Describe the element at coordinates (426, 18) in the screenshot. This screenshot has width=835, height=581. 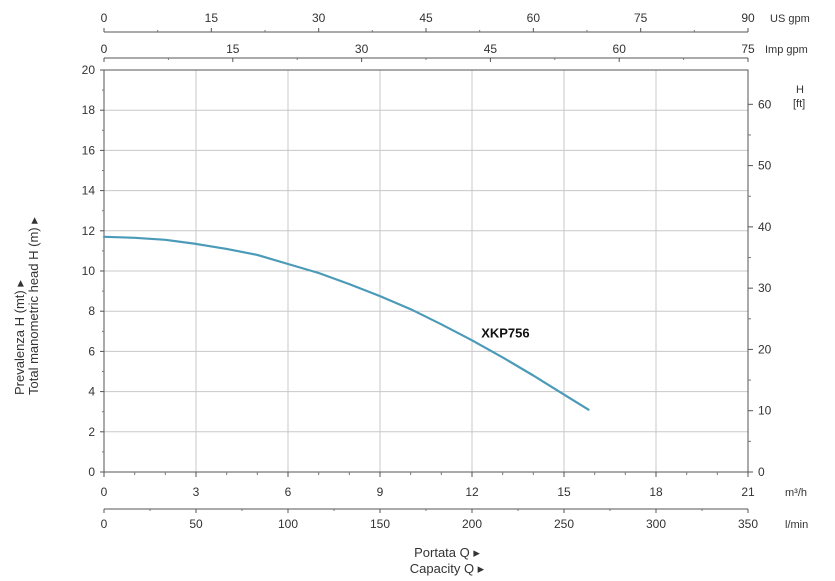
I see `top-primary-tick-label: 45` at that location.